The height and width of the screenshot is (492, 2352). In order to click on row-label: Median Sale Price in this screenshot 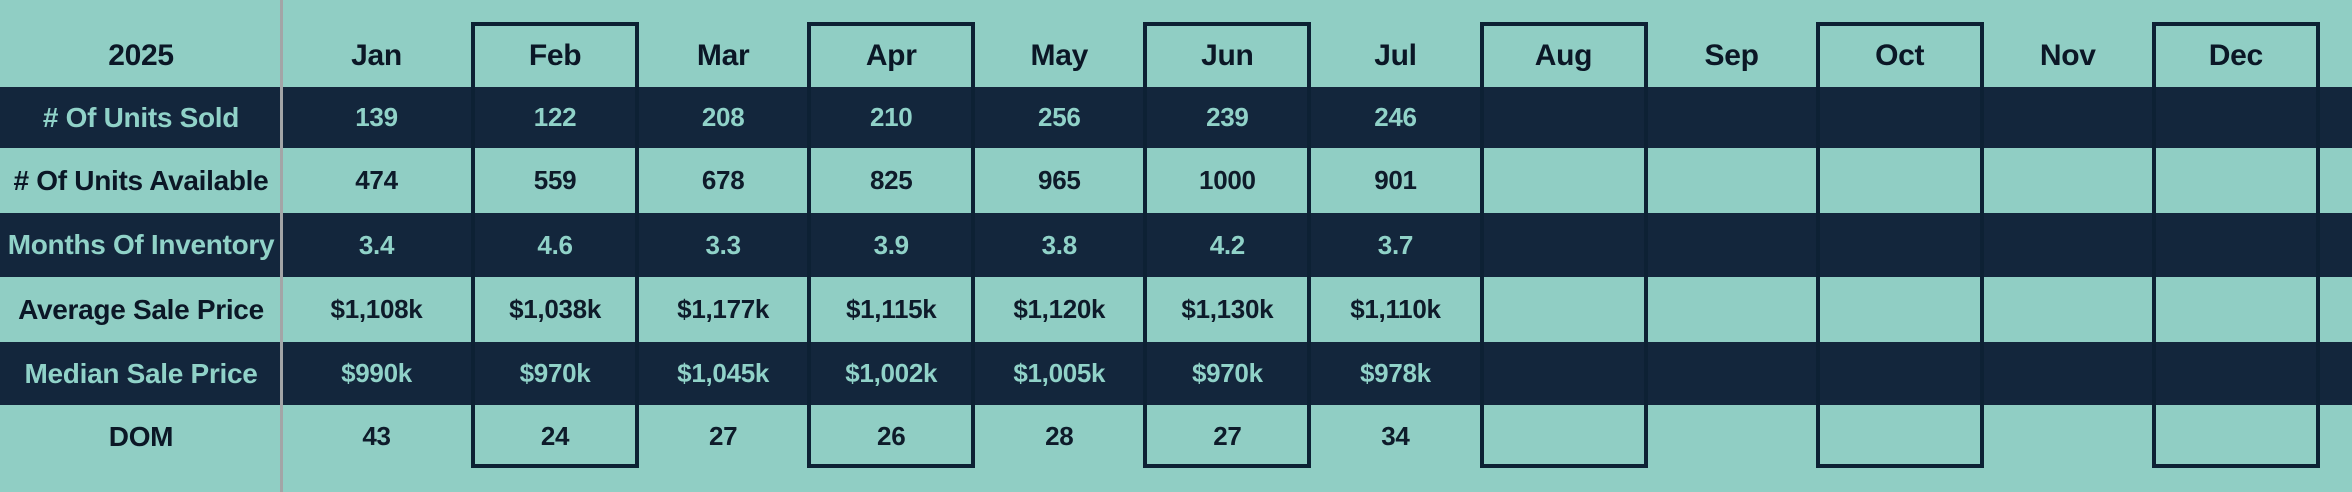, I will do `click(141, 373)`.